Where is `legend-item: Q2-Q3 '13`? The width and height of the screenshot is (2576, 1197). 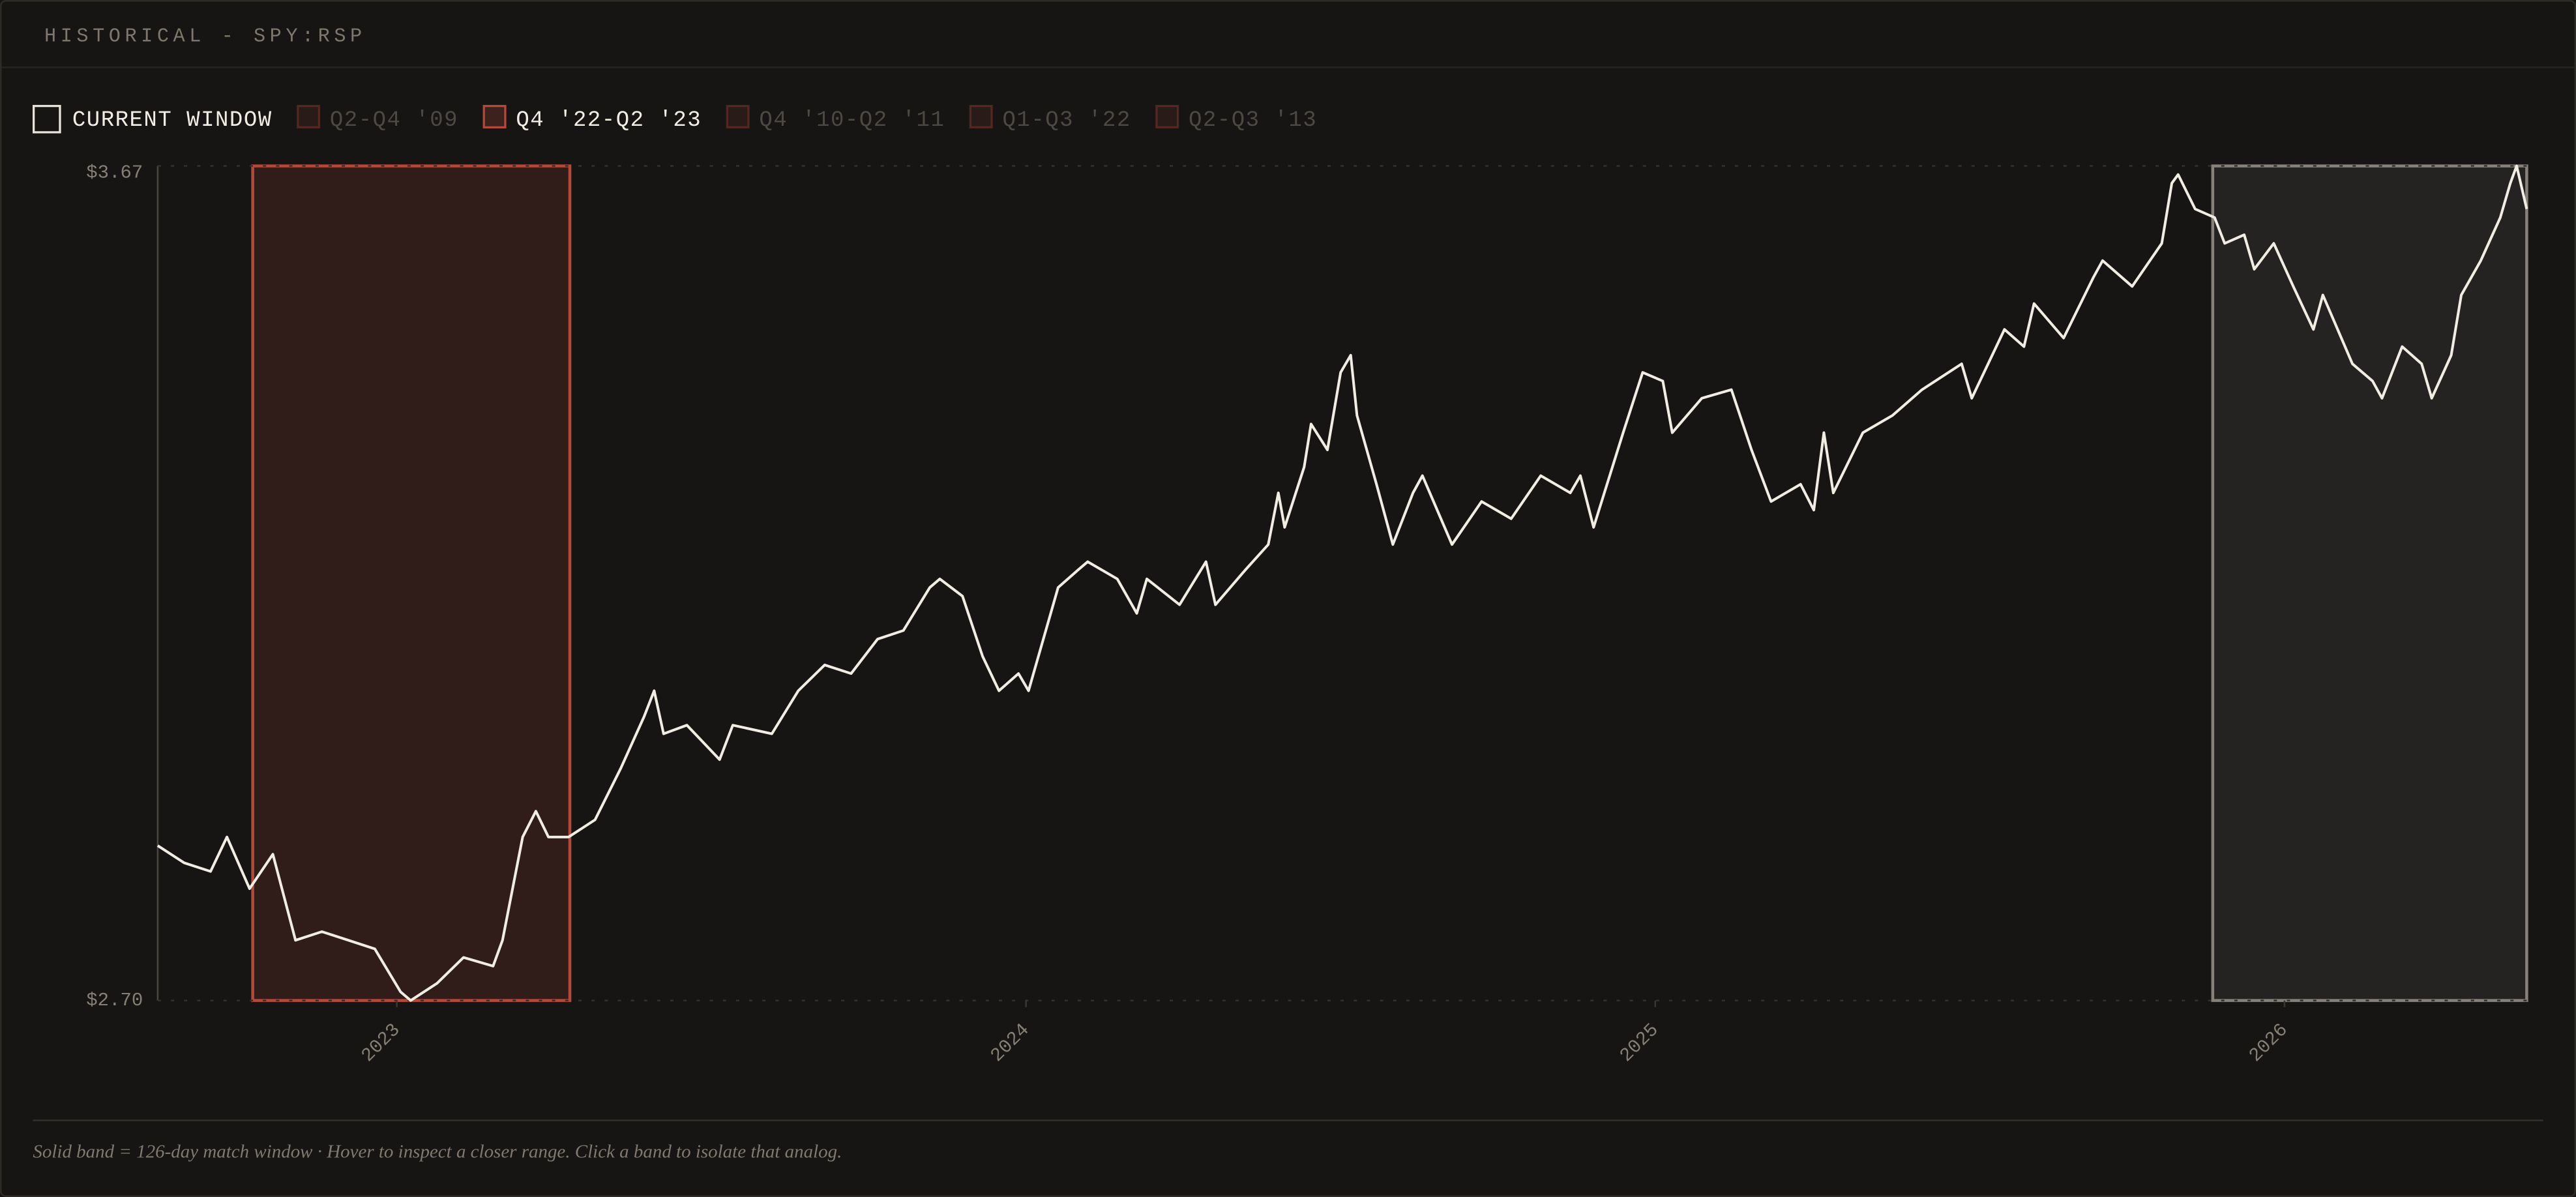
legend-item: Q2-Q3 '13 is located at coordinates (1236, 118).